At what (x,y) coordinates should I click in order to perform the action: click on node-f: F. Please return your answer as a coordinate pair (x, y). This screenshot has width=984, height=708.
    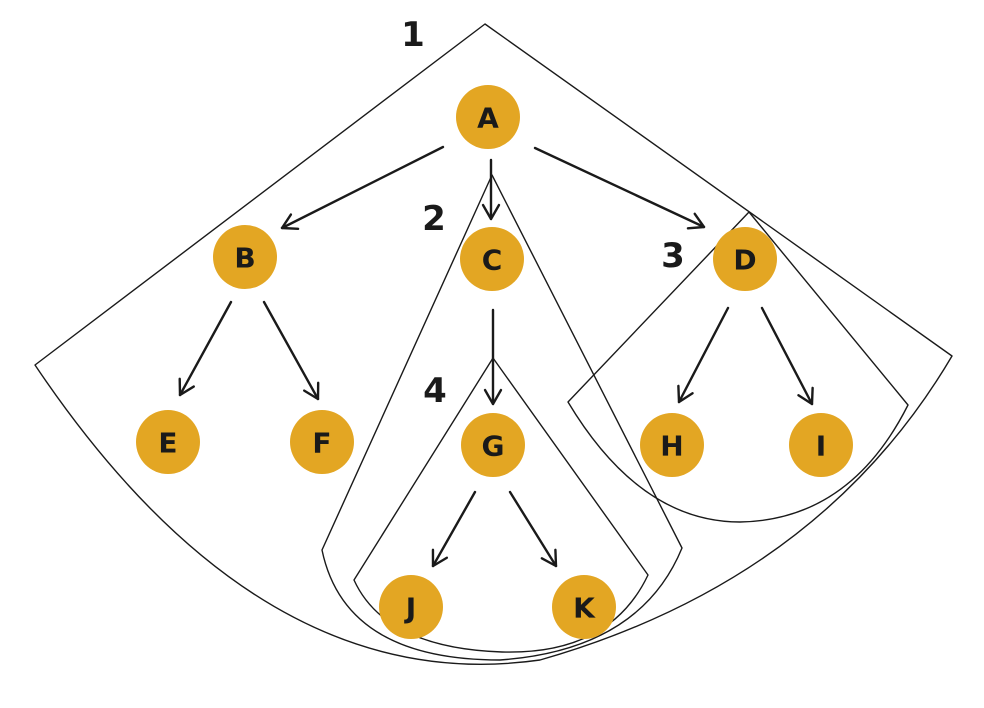
    Looking at the image, I should click on (322, 442).